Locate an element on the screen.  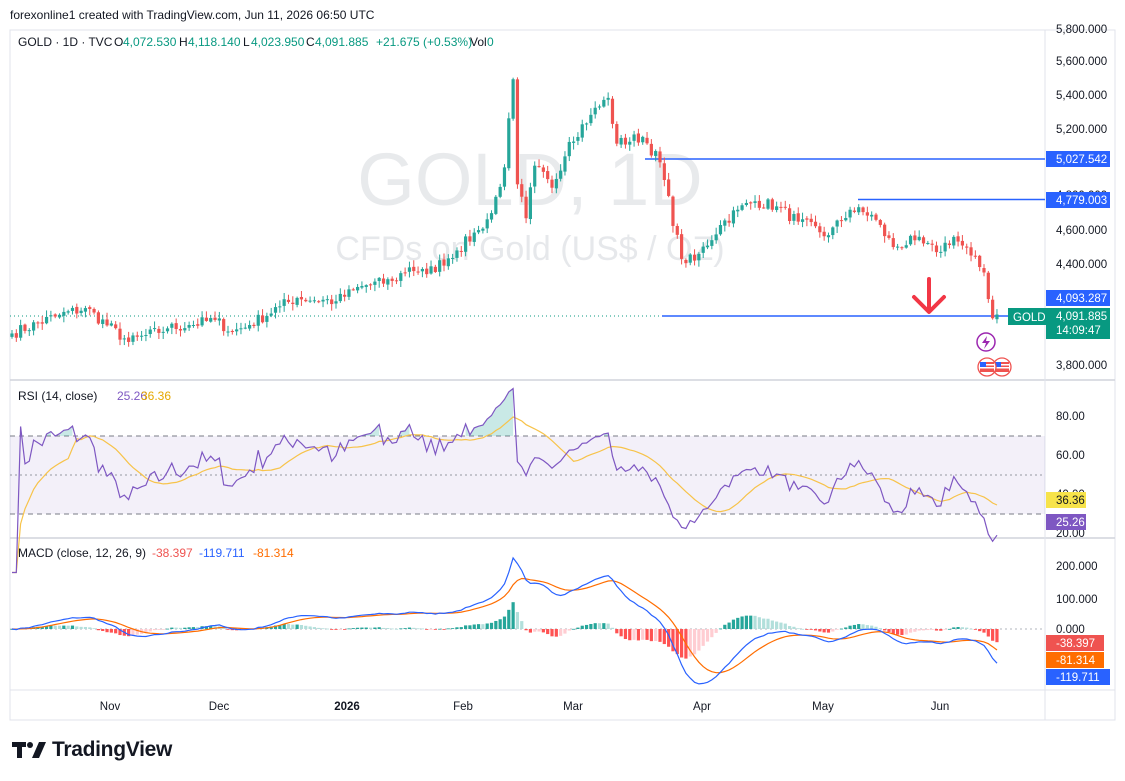
legend-l-label: L is located at coordinates (246, 42).